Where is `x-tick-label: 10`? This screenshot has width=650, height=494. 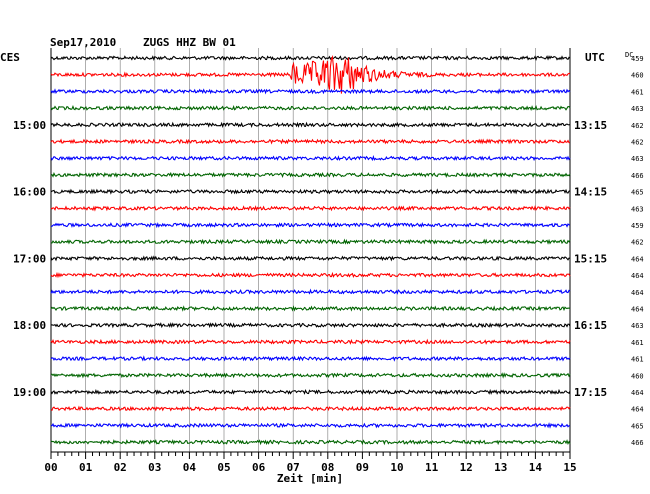 x-tick-label: 10 is located at coordinates (396, 467).